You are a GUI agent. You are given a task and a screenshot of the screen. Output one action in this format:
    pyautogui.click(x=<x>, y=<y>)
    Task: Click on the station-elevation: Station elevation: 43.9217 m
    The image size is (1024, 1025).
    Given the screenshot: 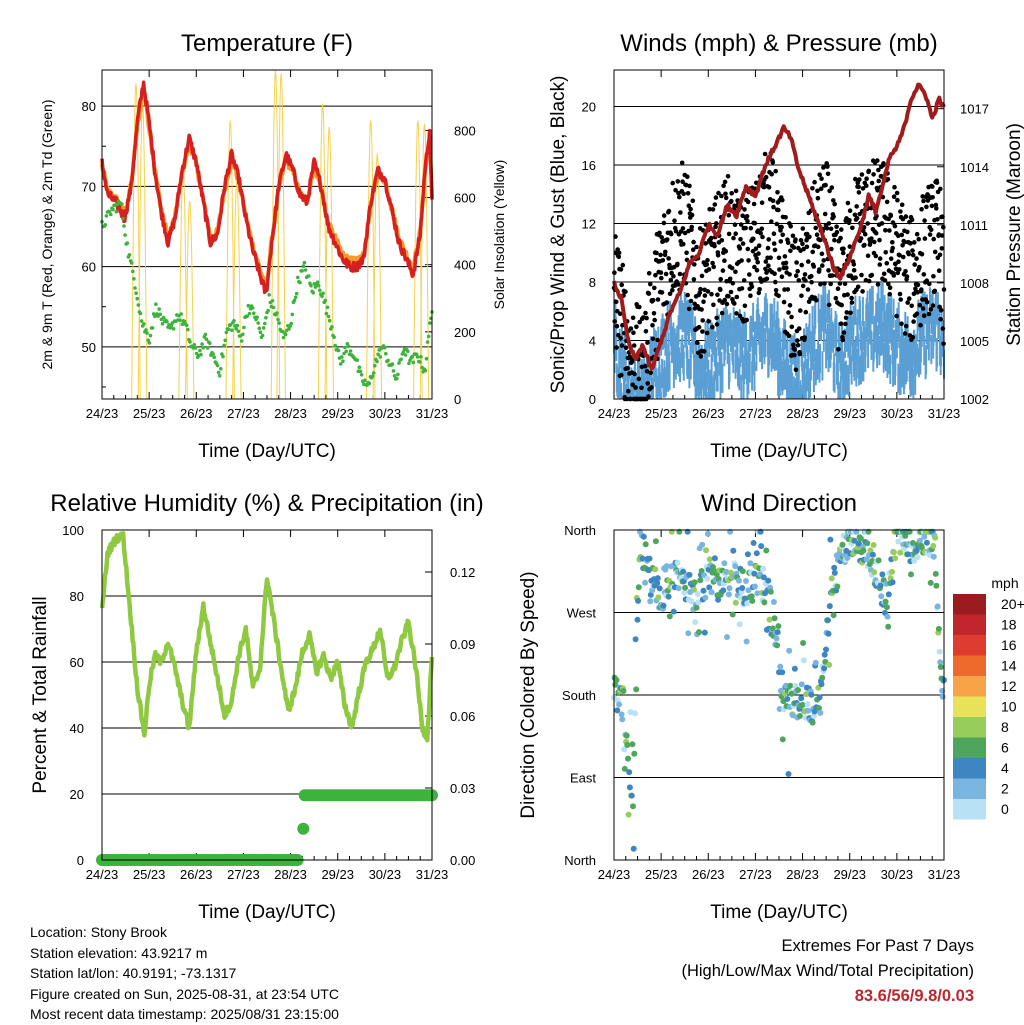 What is the action you would take?
    pyautogui.click(x=119, y=952)
    